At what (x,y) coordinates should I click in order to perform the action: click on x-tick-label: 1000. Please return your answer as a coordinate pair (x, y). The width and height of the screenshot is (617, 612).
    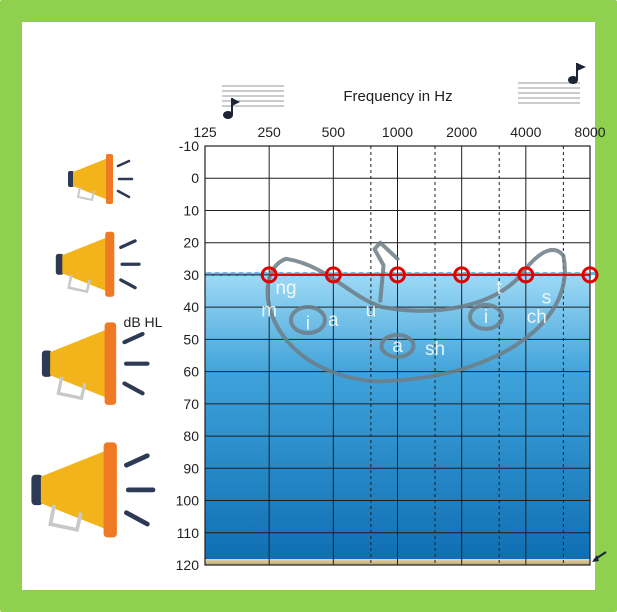
    Looking at the image, I should click on (397, 132).